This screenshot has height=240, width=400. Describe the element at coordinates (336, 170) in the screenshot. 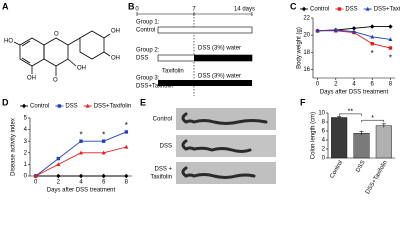

I see `x-tick-label: Control` at that location.